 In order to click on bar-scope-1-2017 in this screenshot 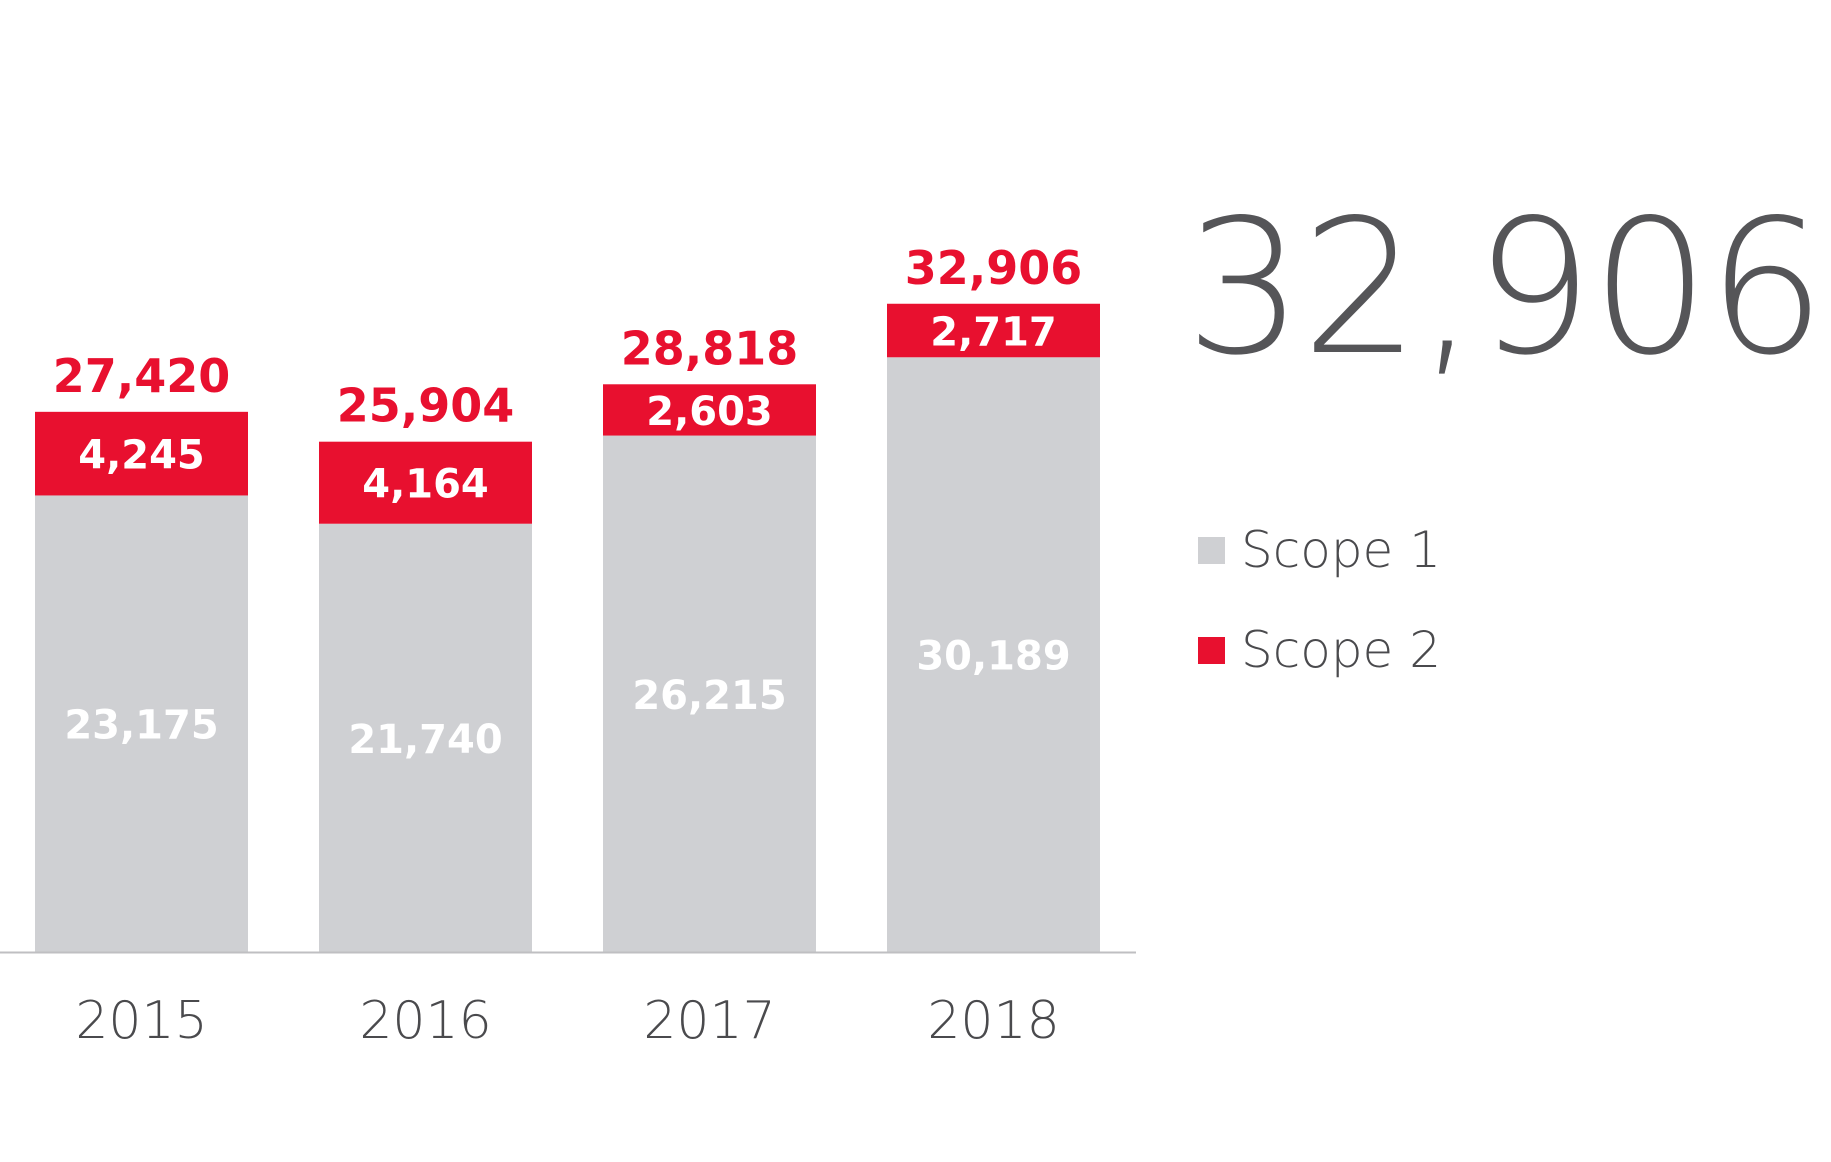, I will do `click(709, 693)`.